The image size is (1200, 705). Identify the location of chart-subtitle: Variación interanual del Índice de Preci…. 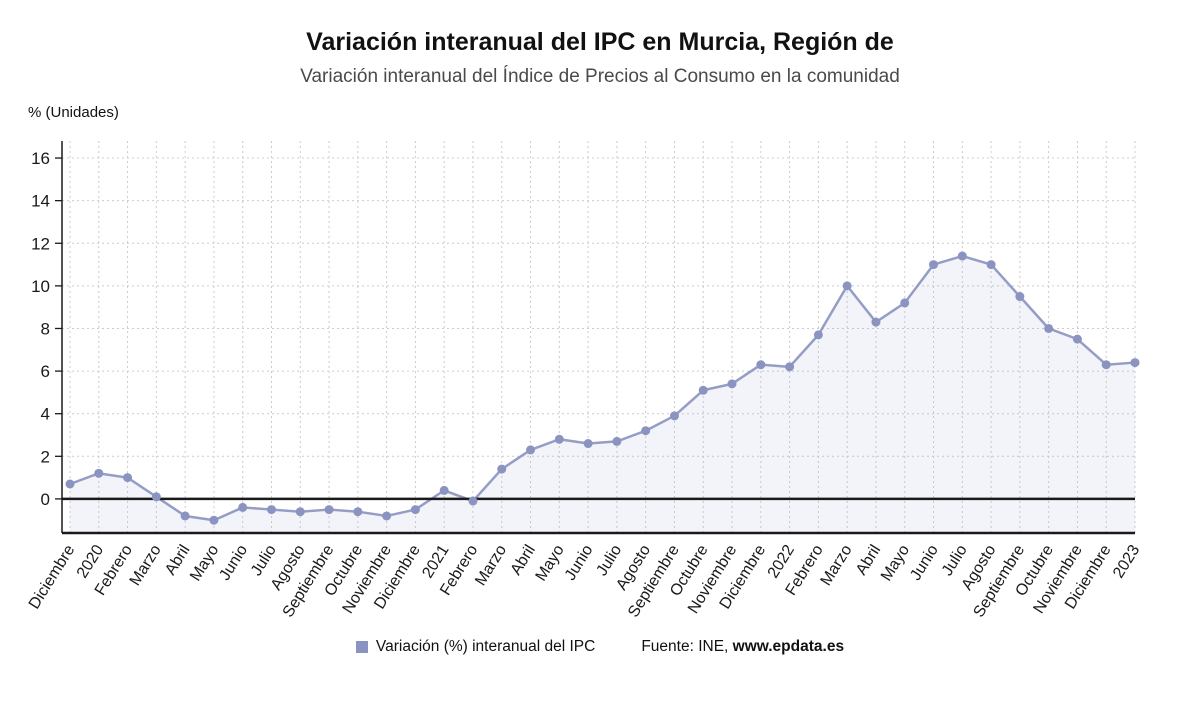
(600, 76).